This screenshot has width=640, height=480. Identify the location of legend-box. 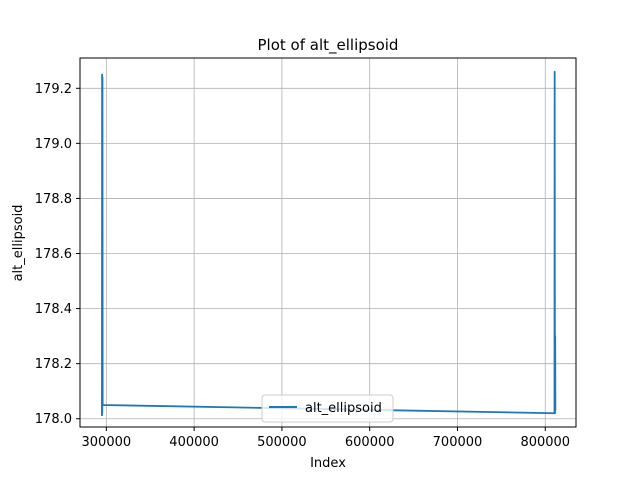
(327, 408).